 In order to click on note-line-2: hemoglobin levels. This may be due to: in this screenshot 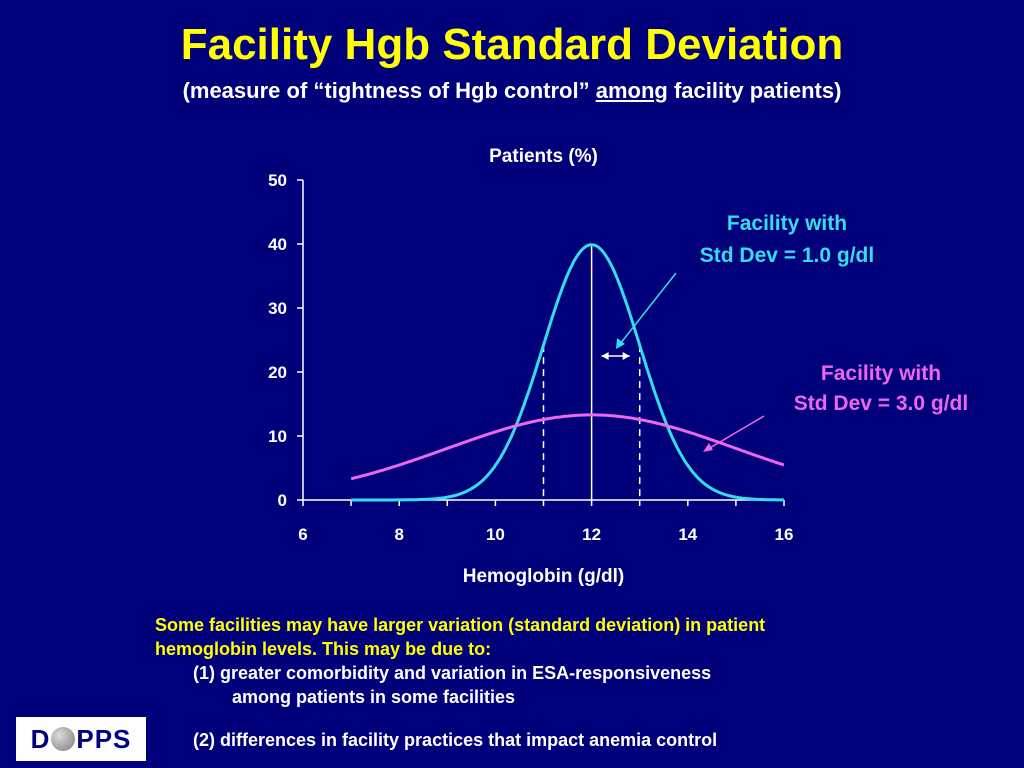, I will do `click(575, 649)`.